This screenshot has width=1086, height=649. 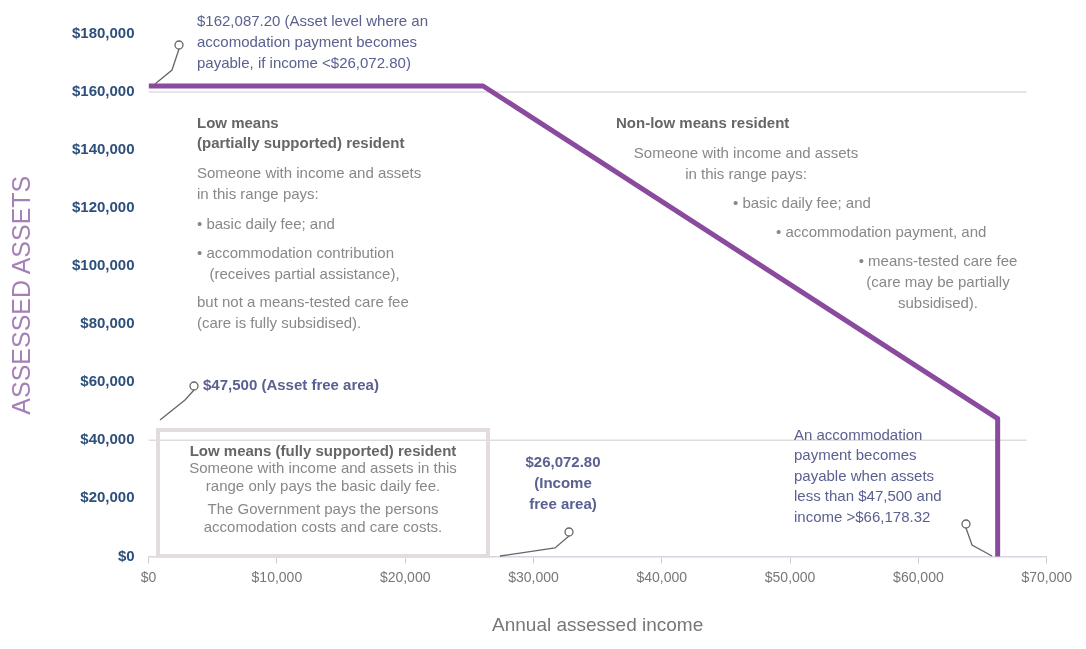 What do you see at coordinates (662, 576) in the screenshot?
I see `x-tick-label: $40,000` at bounding box center [662, 576].